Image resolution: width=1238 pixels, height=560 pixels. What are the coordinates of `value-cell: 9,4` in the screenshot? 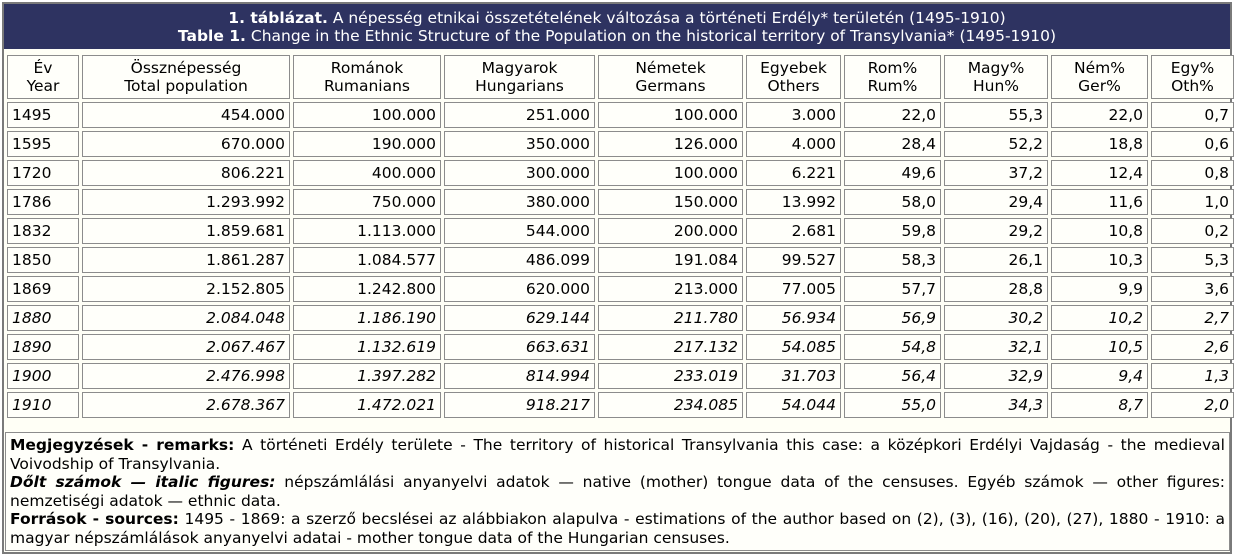 It's located at (1099, 376).